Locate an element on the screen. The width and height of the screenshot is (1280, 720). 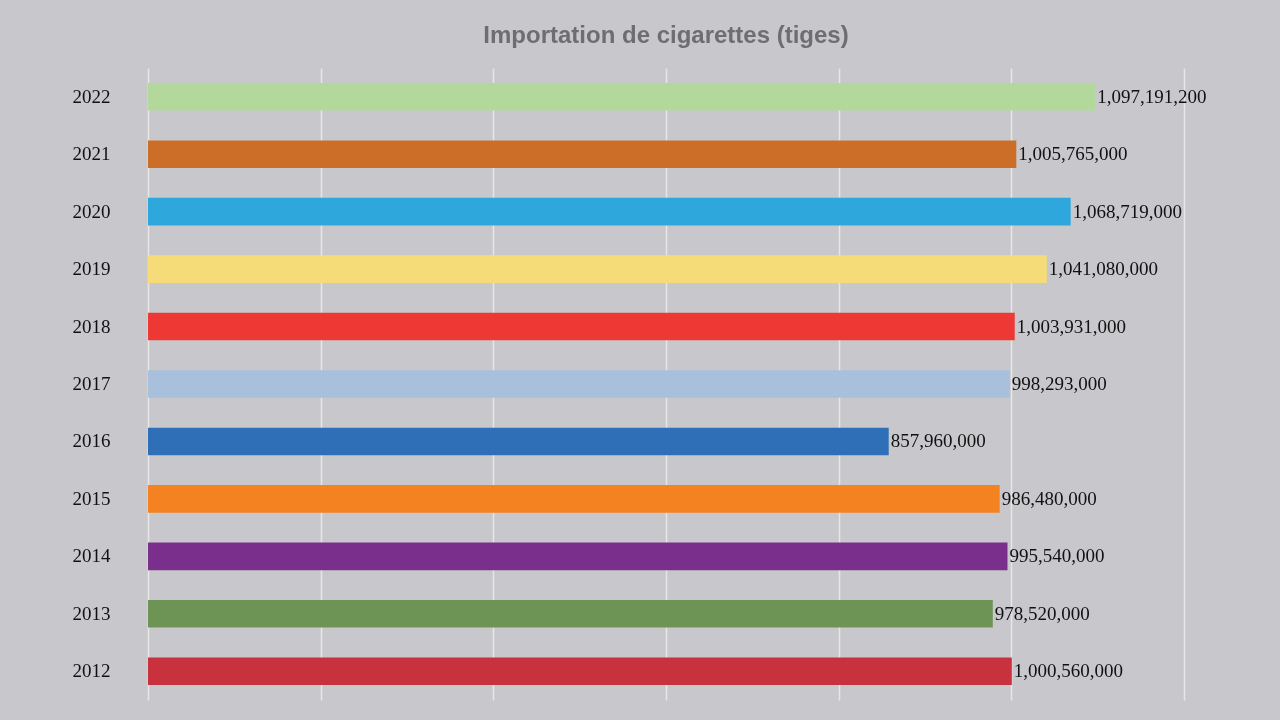
data-label: 1,000,560,000 is located at coordinates (1068, 671).